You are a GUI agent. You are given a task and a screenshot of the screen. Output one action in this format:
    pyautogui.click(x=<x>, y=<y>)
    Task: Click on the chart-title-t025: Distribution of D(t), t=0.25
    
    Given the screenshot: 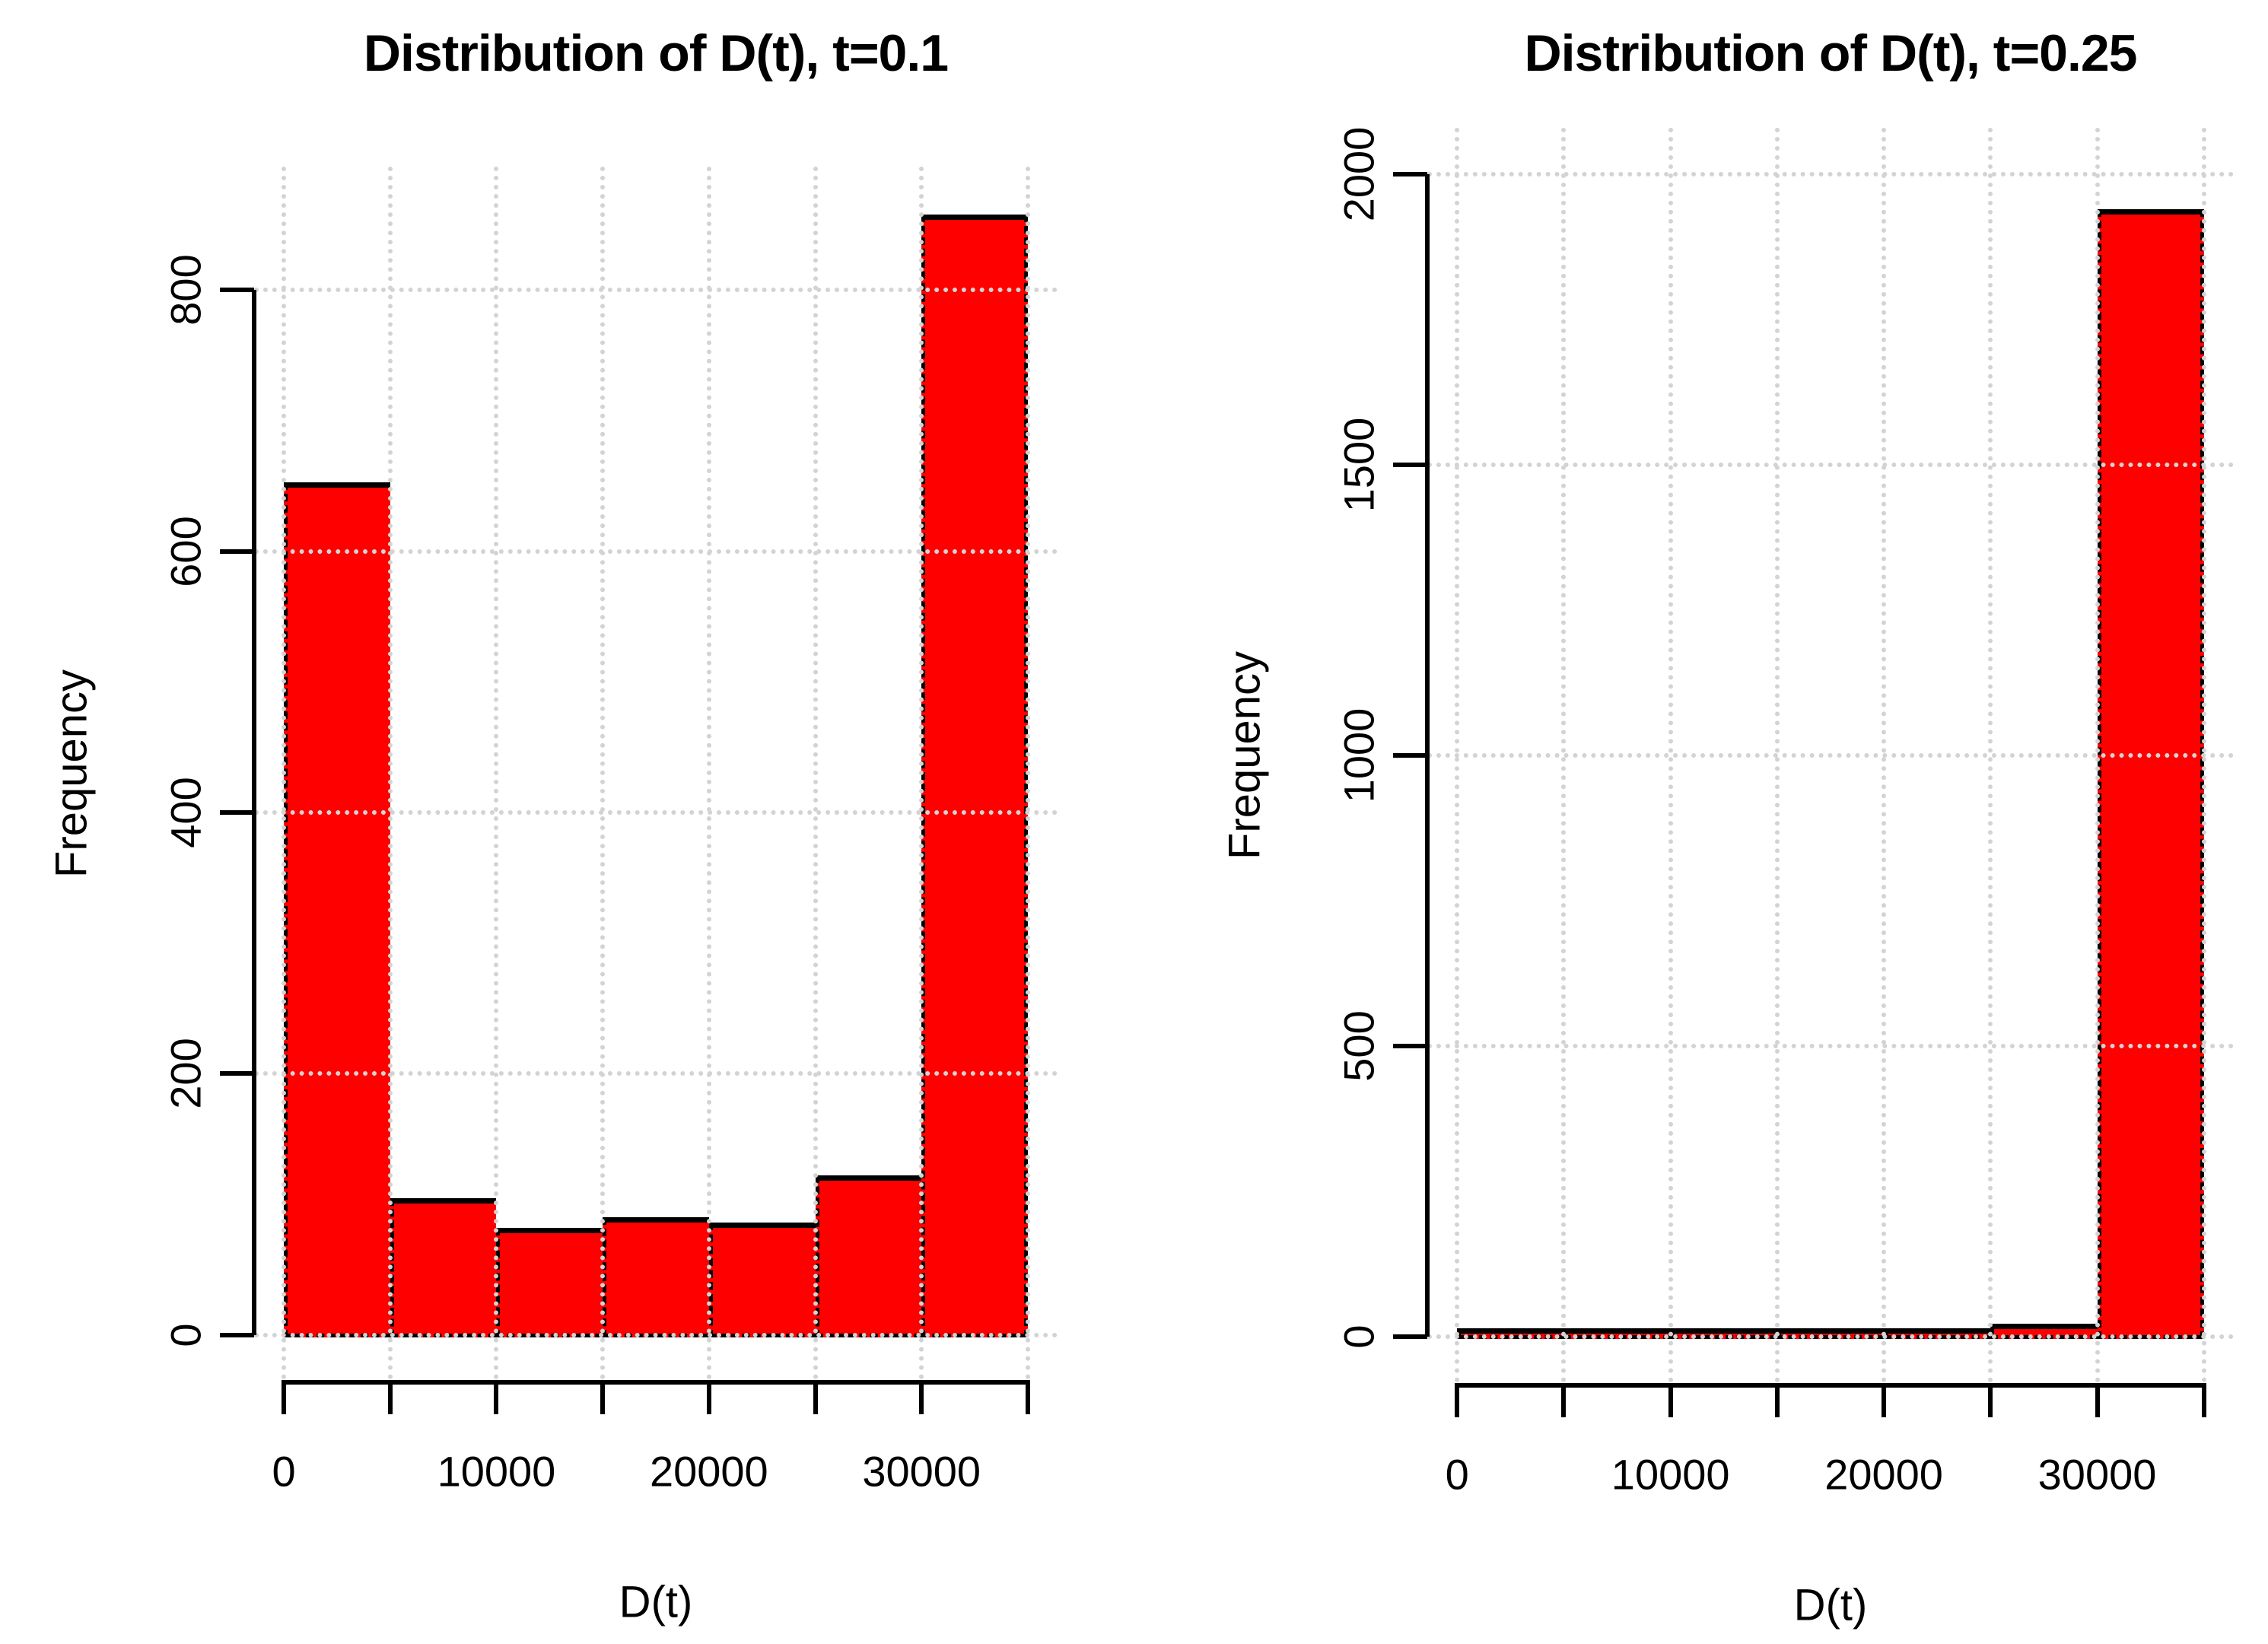 What is the action you would take?
    pyautogui.click(x=1831, y=53)
    